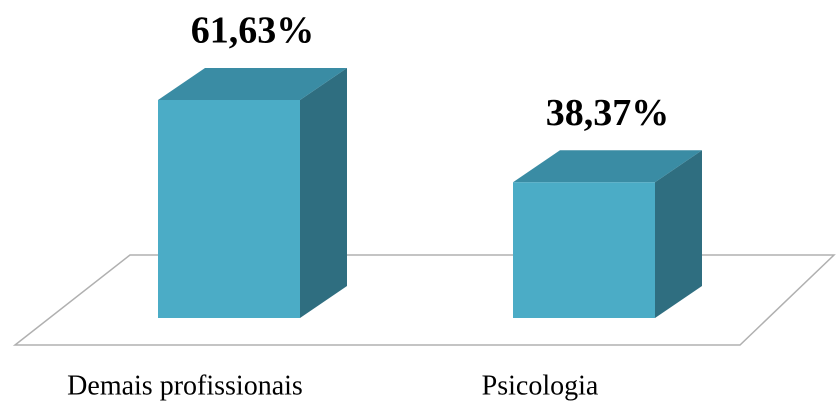 The height and width of the screenshot is (404, 836). Describe the element at coordinates (540, 385) in the screenshot. I see `category-label: Psicologia` at that location.